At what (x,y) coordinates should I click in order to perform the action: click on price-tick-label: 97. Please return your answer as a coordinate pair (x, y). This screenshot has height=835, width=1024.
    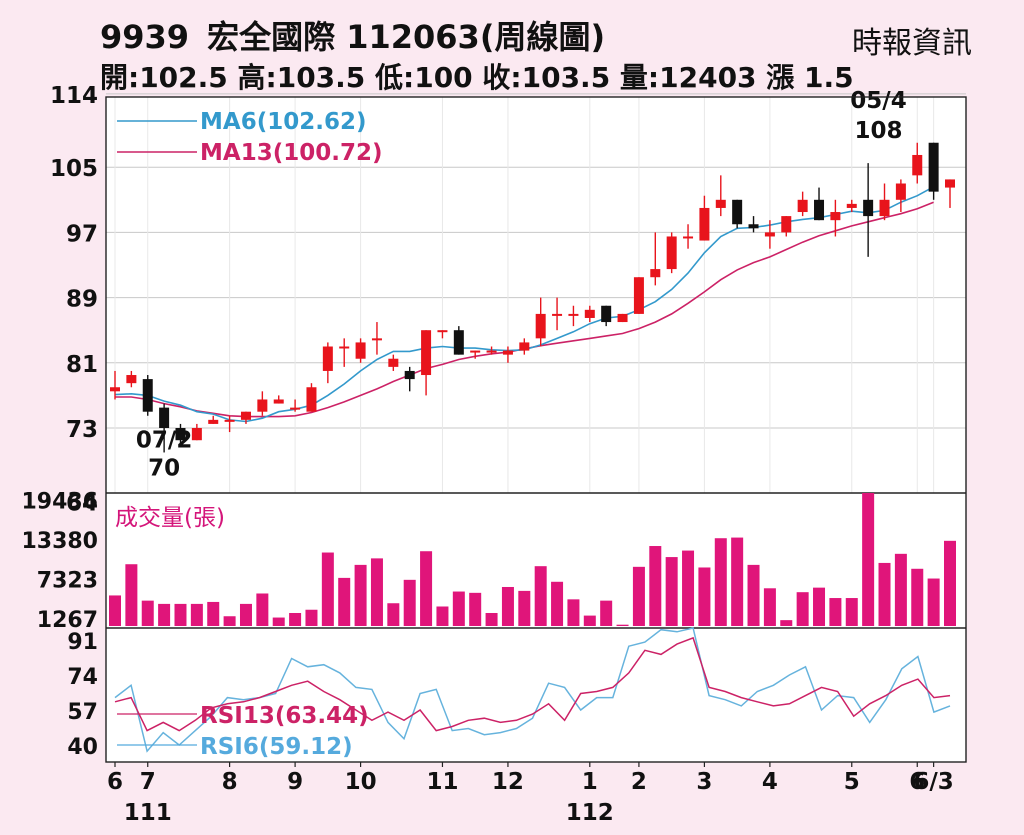
    Looking at the image, I should click on (82, 234).